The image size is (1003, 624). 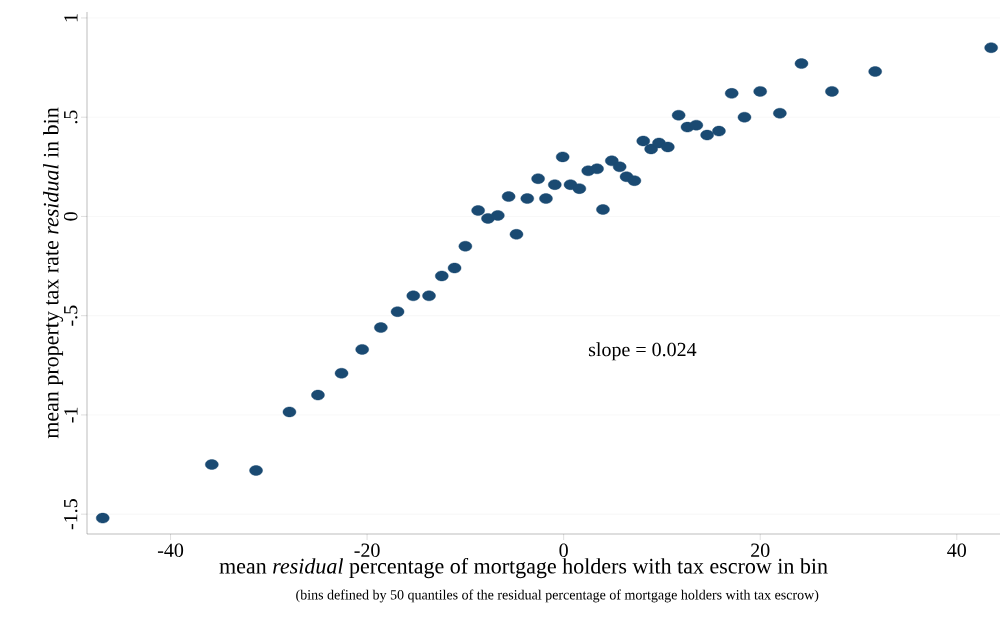 What do you see at coordinates (367, 550) in the screenshot?
I see `x-tick-label: -20` at bounding box center [367, 550].